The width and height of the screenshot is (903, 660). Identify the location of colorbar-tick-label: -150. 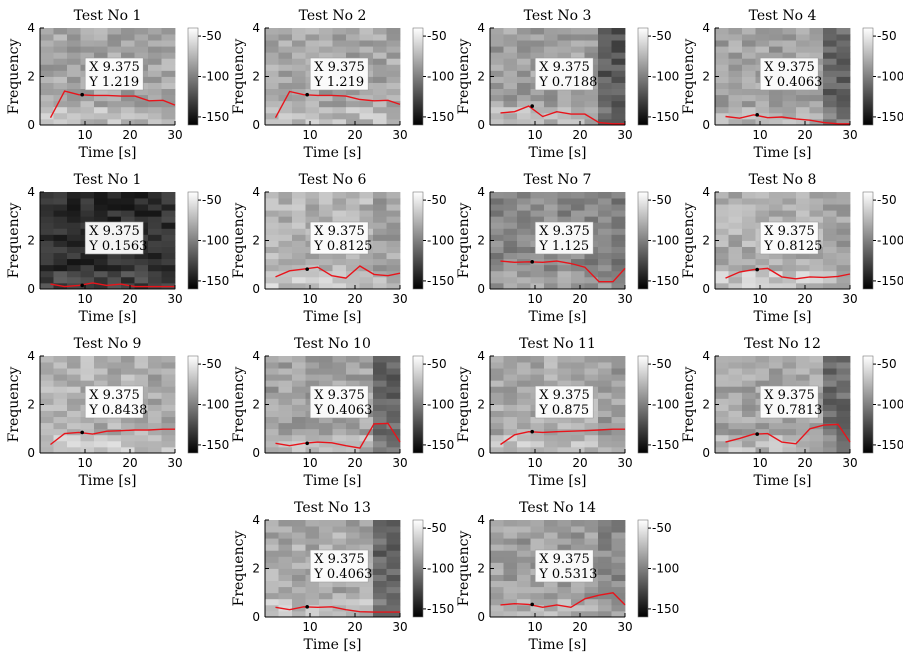
(440, 281).